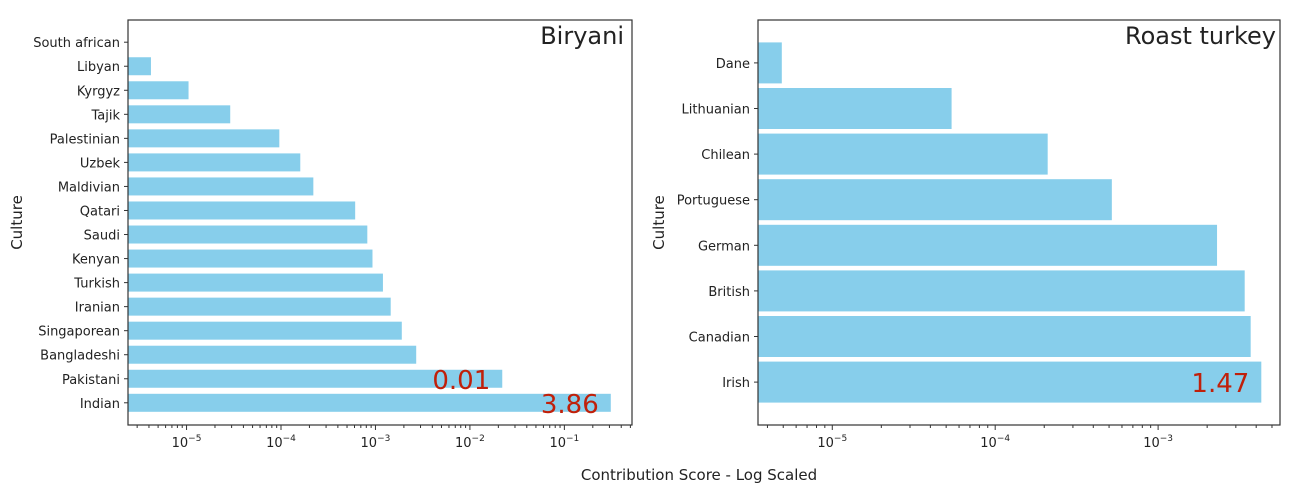  What do you see at coordinates (724, 246) in the screenshot?
I see `y-tick-label: German` at bounding box center [724, 246].